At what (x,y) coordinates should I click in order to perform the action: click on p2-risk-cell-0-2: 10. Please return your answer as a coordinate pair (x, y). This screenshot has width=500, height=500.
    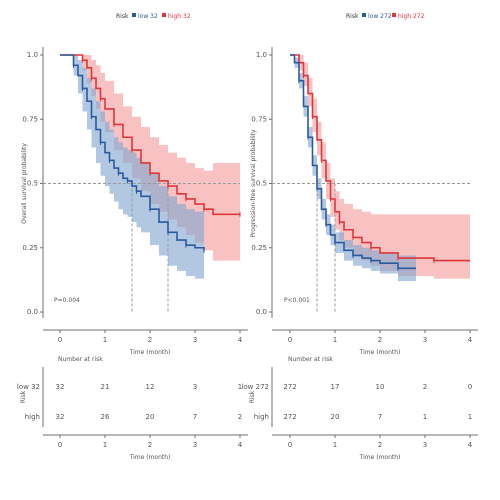
    Looking at the image, I should click on (380, 387).